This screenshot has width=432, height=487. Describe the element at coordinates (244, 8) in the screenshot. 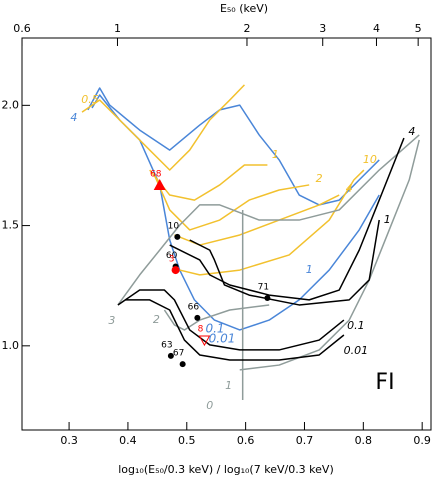

I see `x2-axis-label: E₅₀ (keV)` at that location.